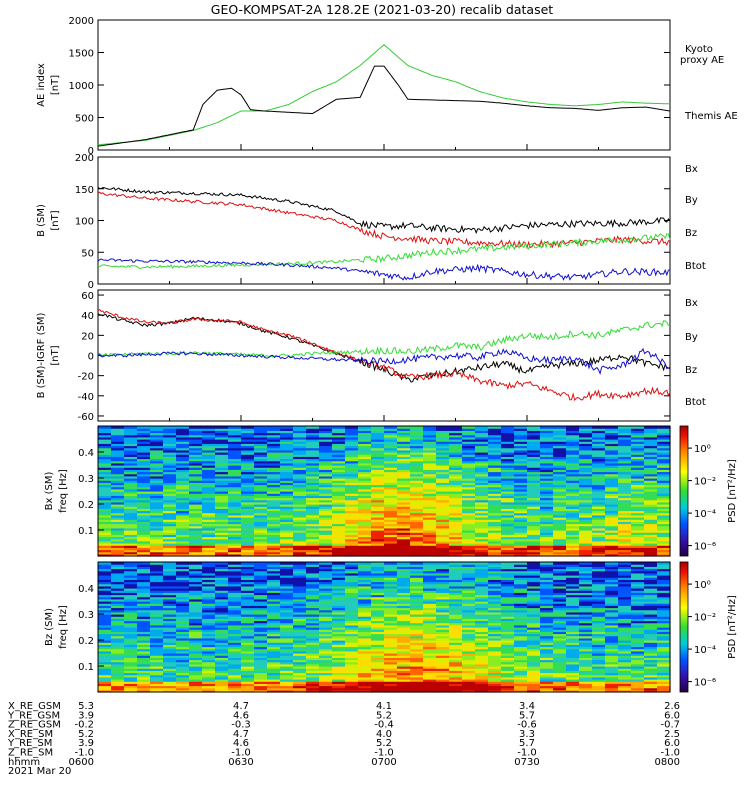 Image resolution: width=750 pixels, height=800 pixels. I want to click on ephem-value: 3.3, so click(527, 734).